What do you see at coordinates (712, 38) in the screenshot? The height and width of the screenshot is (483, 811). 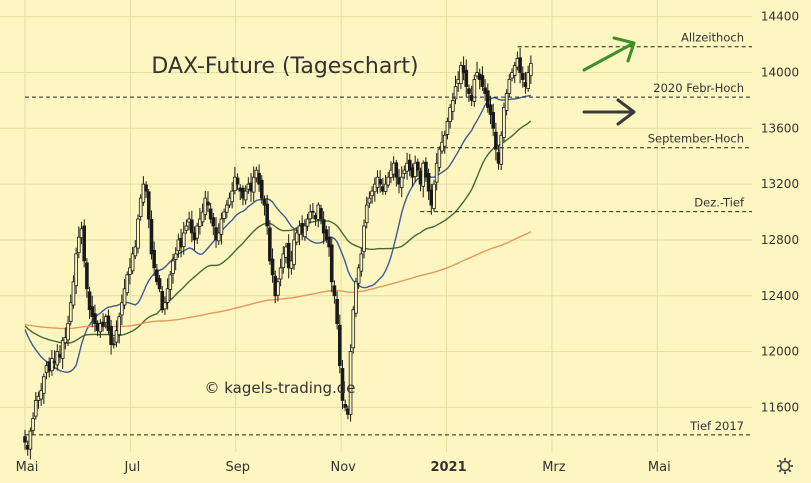 I see `level-label: Allzeithoch` at bounding box center [712, 38].